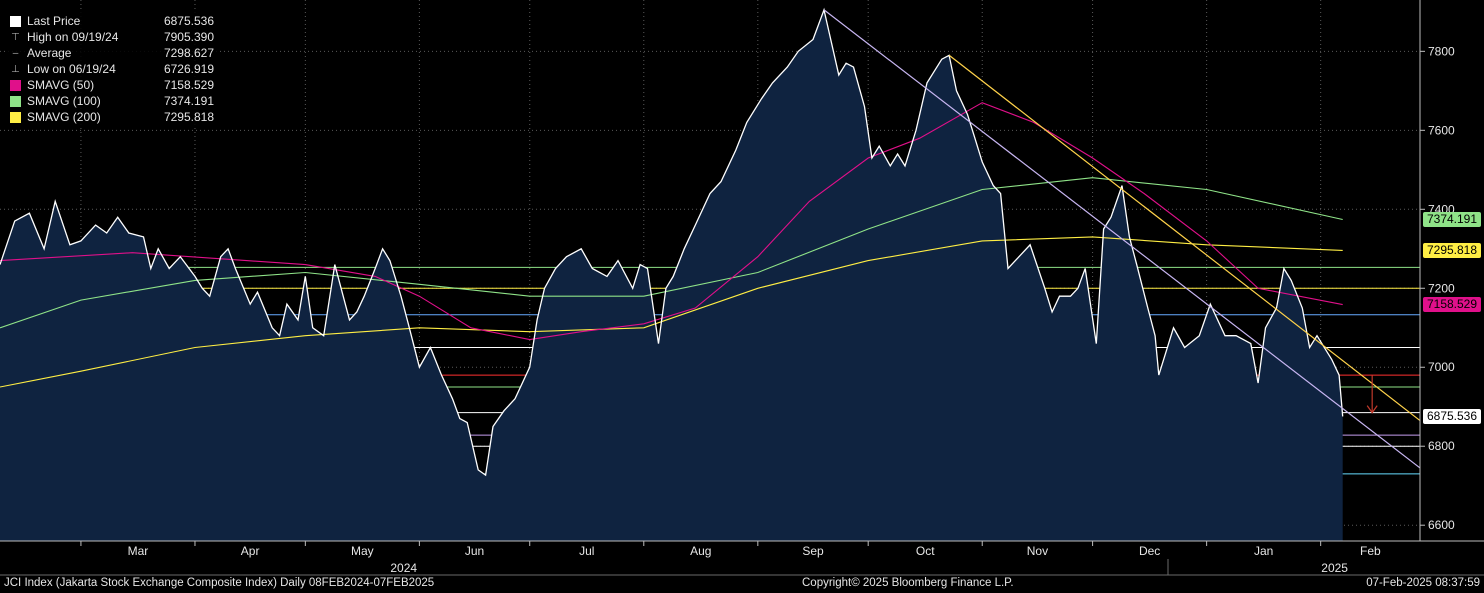 The height and width of the screenshot is (593, 1484). Describe the element at coordinates (1441, 367) in the screenshot. I see `y-tick-label: 7000` at that location.